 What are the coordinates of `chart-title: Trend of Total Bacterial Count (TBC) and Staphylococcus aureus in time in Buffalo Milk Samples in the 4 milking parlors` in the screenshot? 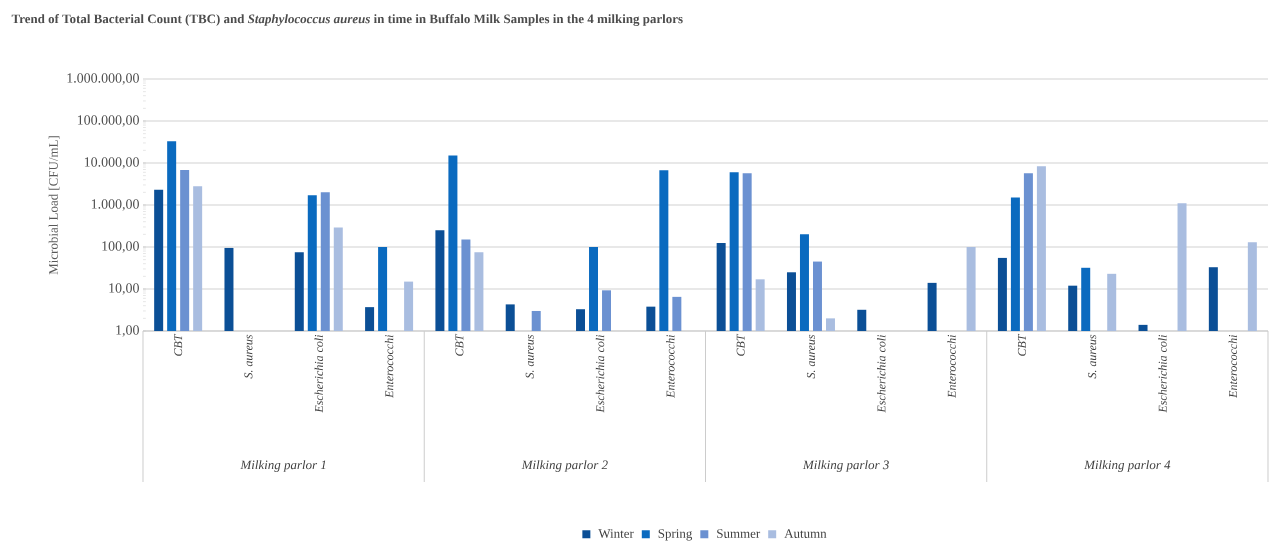 It's located at (347, 20).